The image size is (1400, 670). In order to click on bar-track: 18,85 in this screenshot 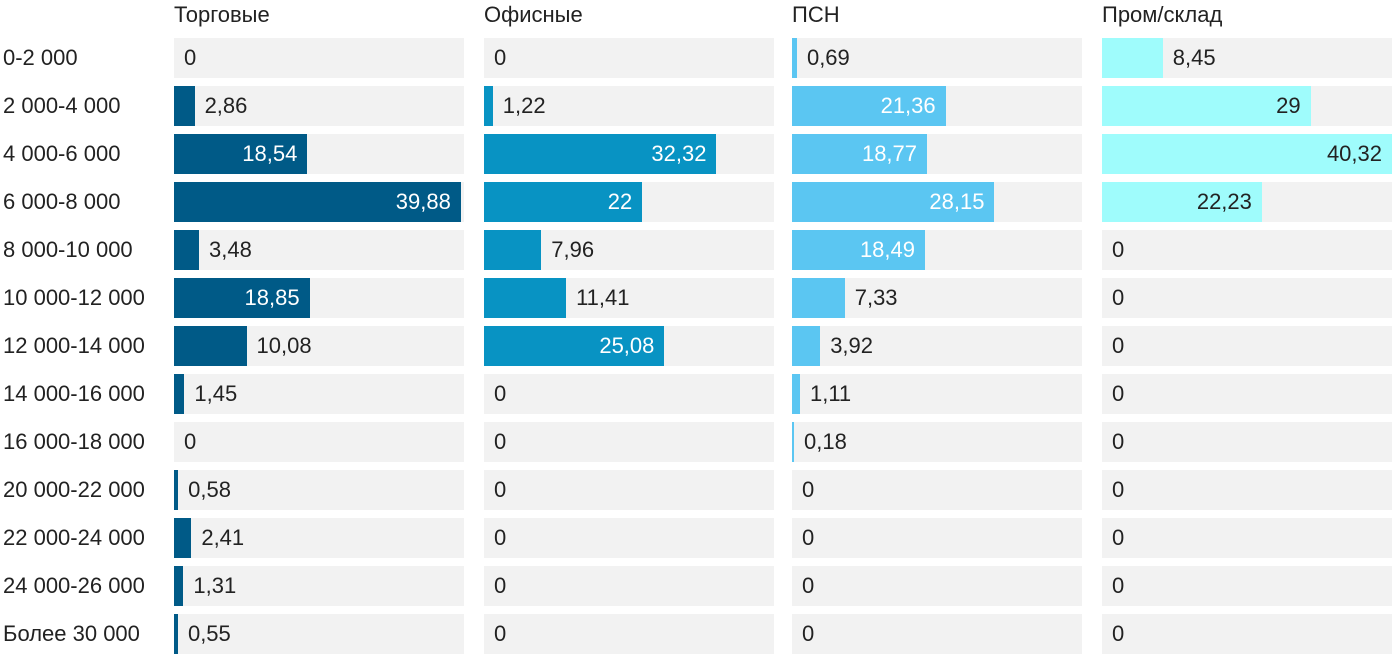, I will do `click(319, 298)`.